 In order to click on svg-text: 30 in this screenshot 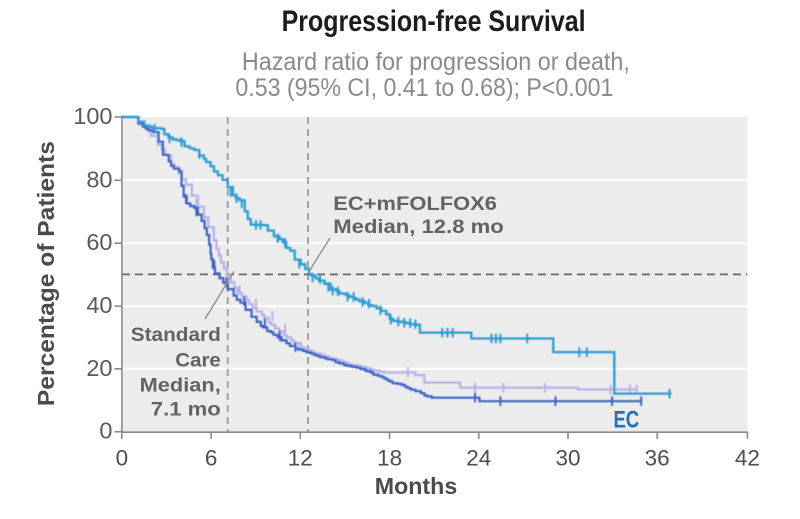, I will do `click(567, 458)`.